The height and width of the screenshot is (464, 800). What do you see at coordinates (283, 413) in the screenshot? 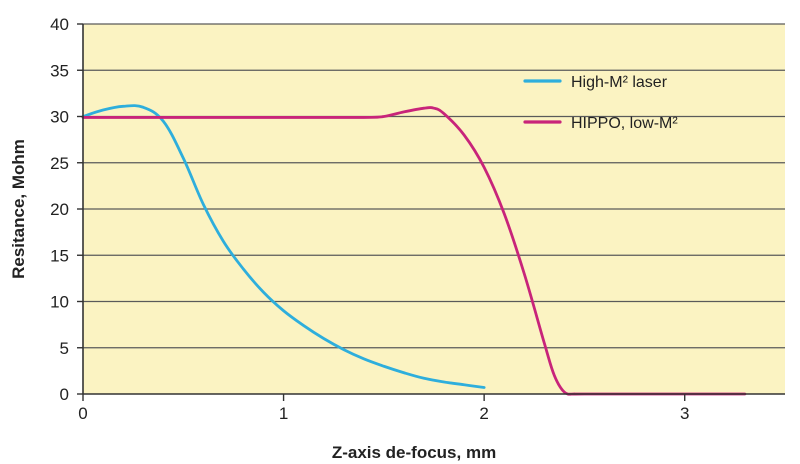
I see `x-tick-label: 1` at bounding box center [283, 413].